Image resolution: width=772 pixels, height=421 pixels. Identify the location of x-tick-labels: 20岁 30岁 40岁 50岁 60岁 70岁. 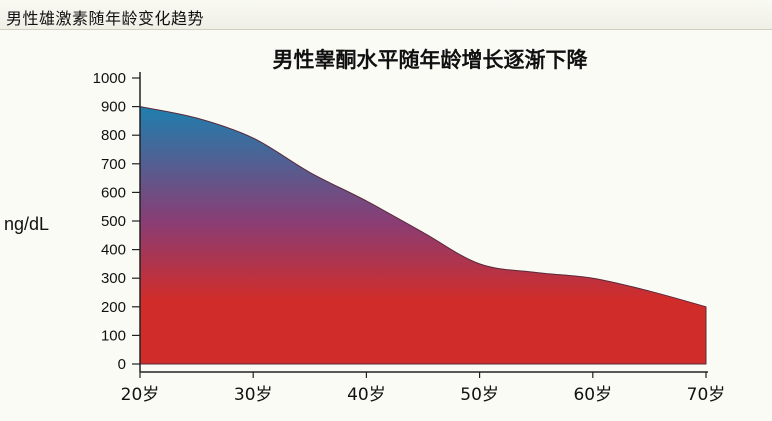
(423, 395).